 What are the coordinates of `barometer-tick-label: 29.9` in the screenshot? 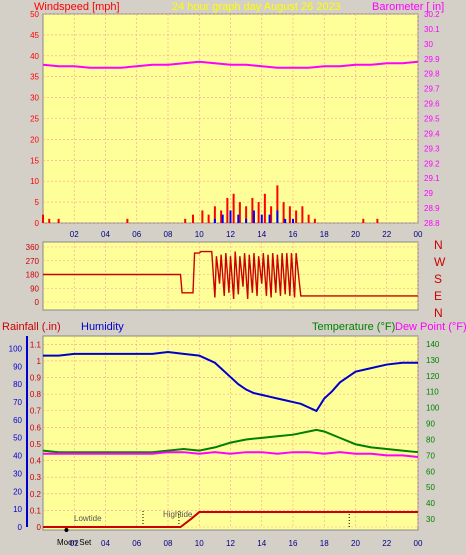 It's located at (432, 59).